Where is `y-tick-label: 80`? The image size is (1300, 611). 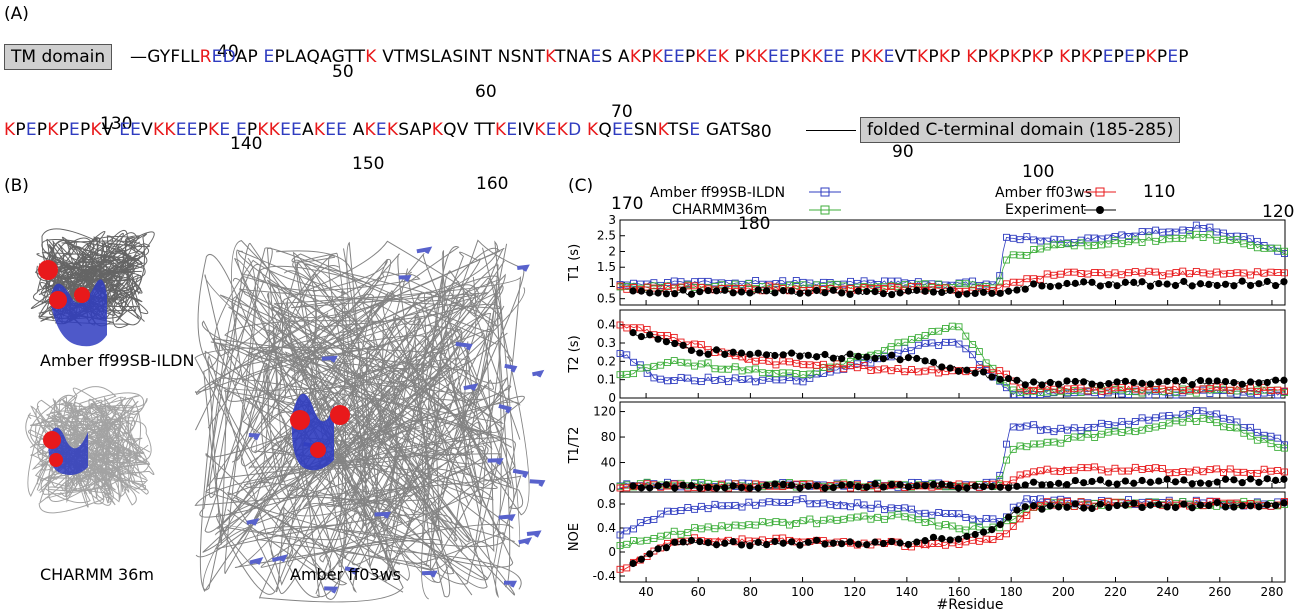
y-tick-label: 80 is located at coordinates (608, 437).